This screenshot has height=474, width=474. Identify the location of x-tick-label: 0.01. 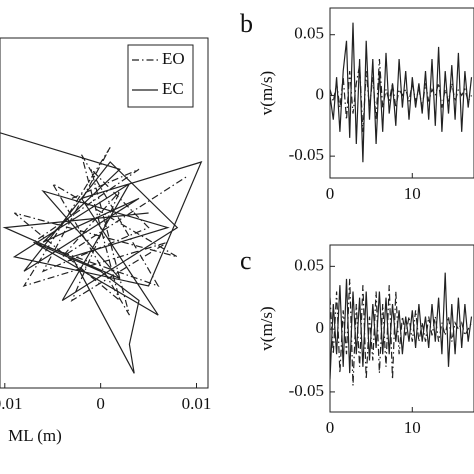
(197, 403).